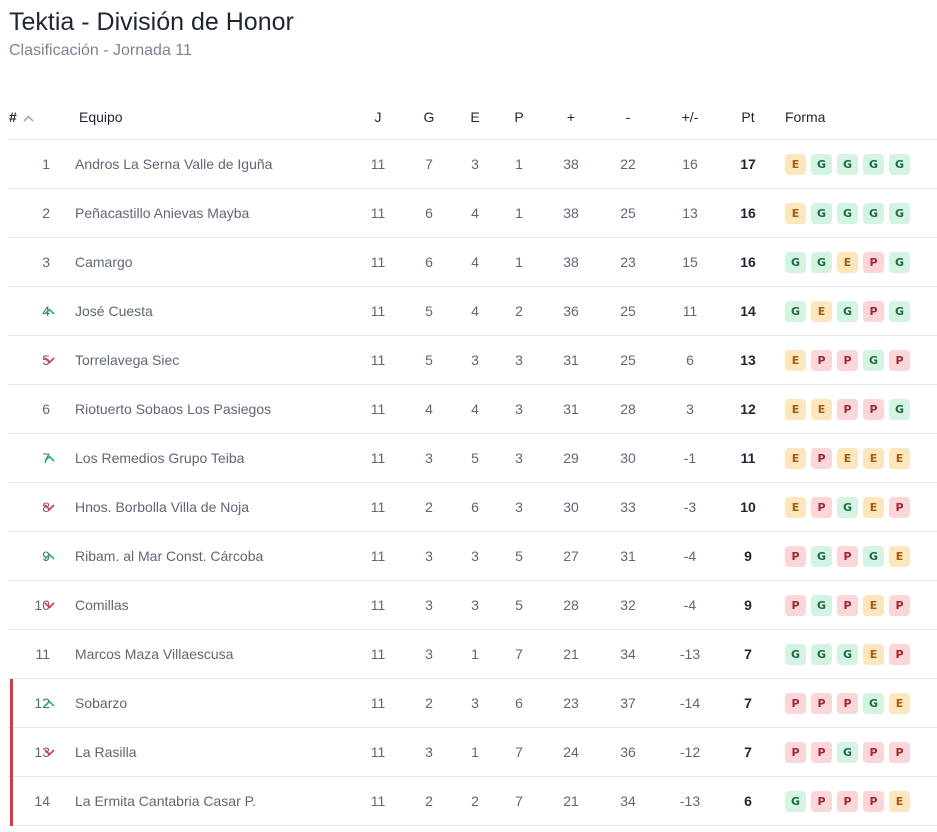  I want to click on goals-for-cell: 30, so click(571, 507).